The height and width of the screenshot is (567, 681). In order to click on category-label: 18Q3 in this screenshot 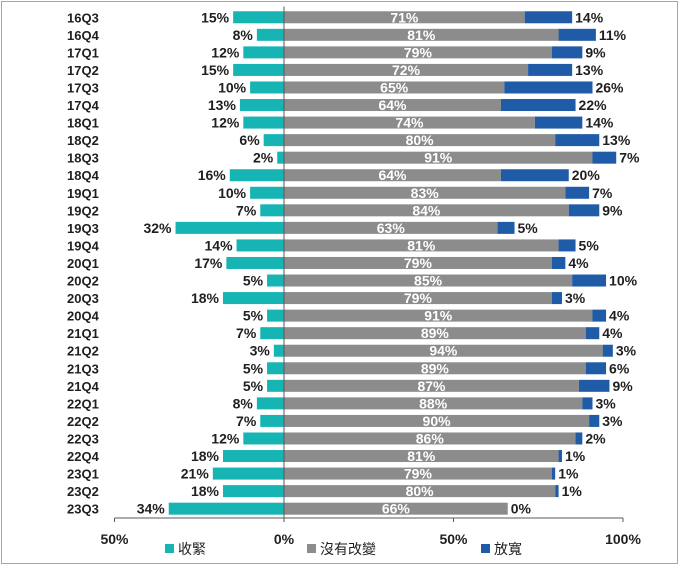, I will do `click(83, 158)`.